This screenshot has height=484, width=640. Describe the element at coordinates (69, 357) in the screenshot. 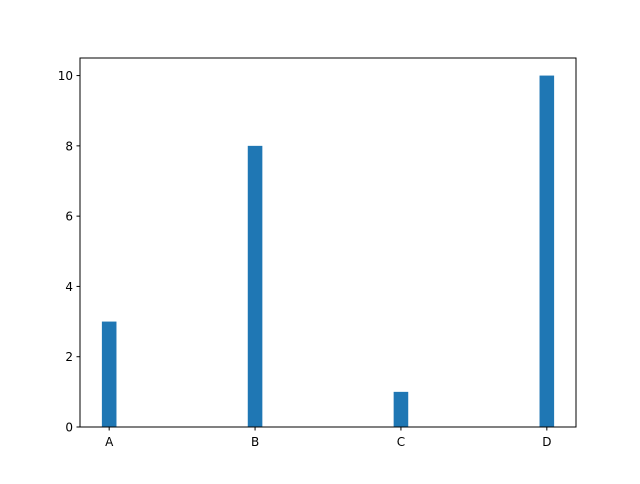

I see `y-tick-label: 2` at that location.